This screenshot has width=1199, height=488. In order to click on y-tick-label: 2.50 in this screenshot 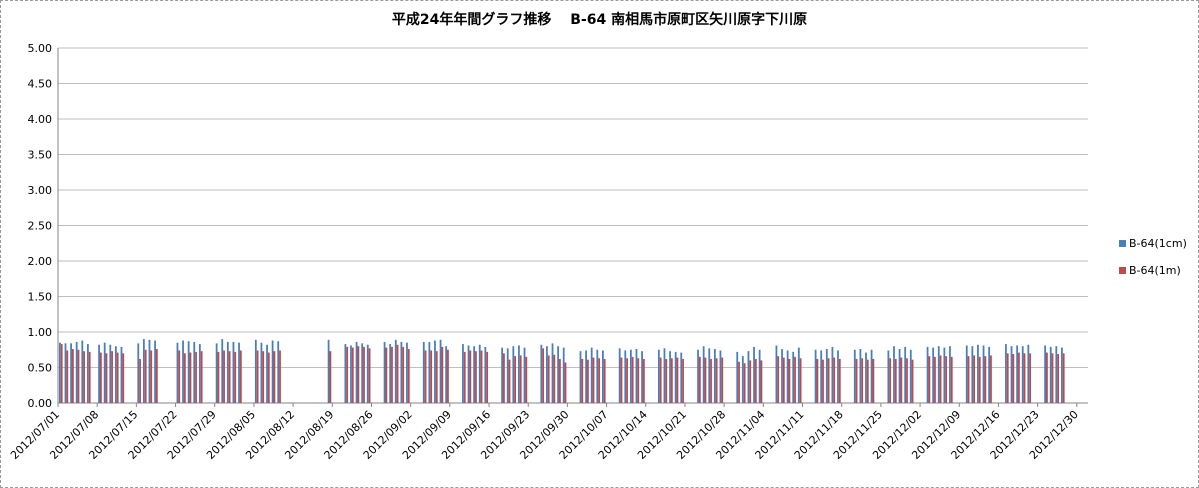, I will do `click(40, 226)`.